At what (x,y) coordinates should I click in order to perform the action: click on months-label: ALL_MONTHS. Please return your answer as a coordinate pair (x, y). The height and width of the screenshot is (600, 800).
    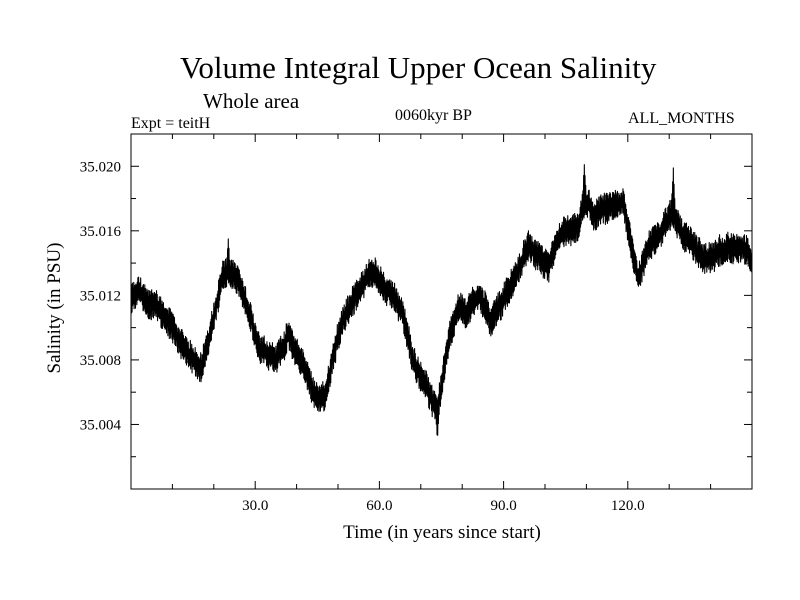
    Looking at the image, I should click on (681, 118).